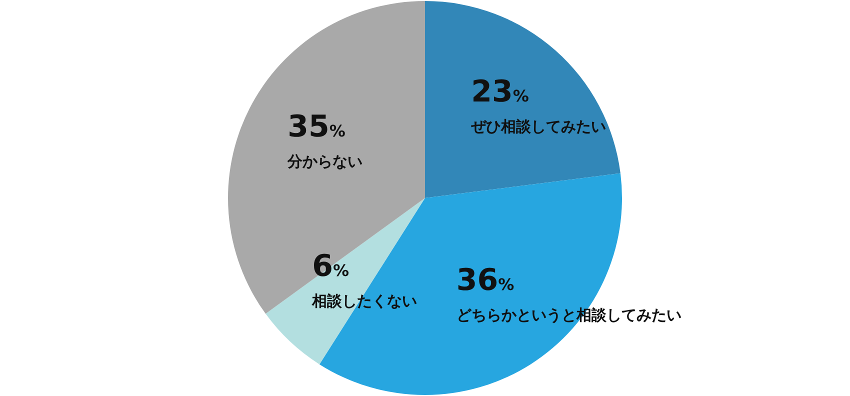  What do you see at coordinates (538, 126) in the screenshot?
I see `slice-label: ぜひ相談してみたい` at bounding box center [538, 126].